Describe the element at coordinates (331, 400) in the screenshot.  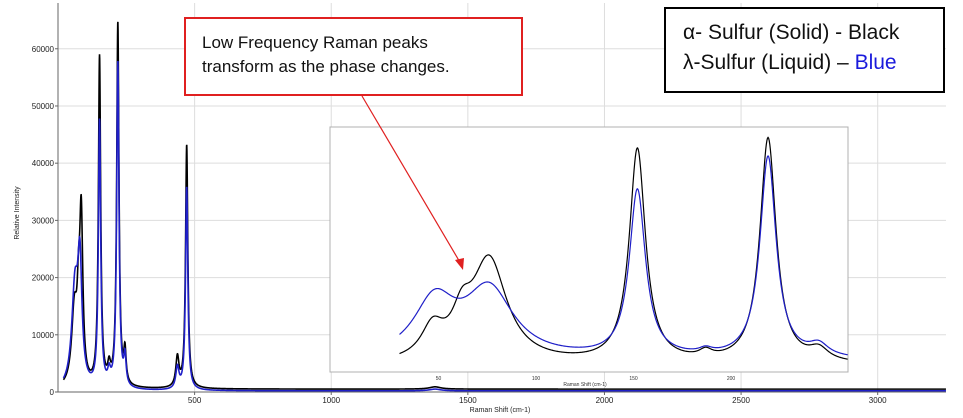
I see `main-x-tick-label: 1000` at that location.